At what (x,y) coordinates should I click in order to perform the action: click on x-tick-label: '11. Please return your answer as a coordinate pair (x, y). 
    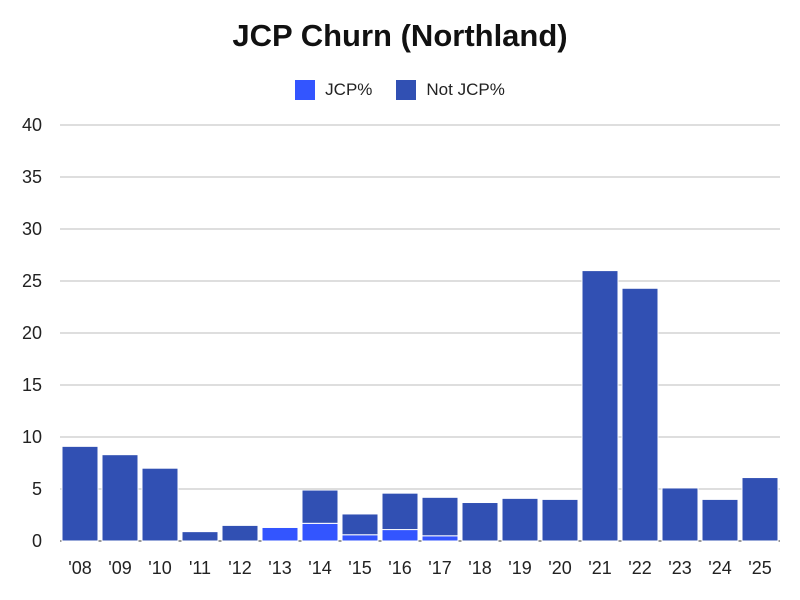
    Looking at the image, I should click on (200, 568).